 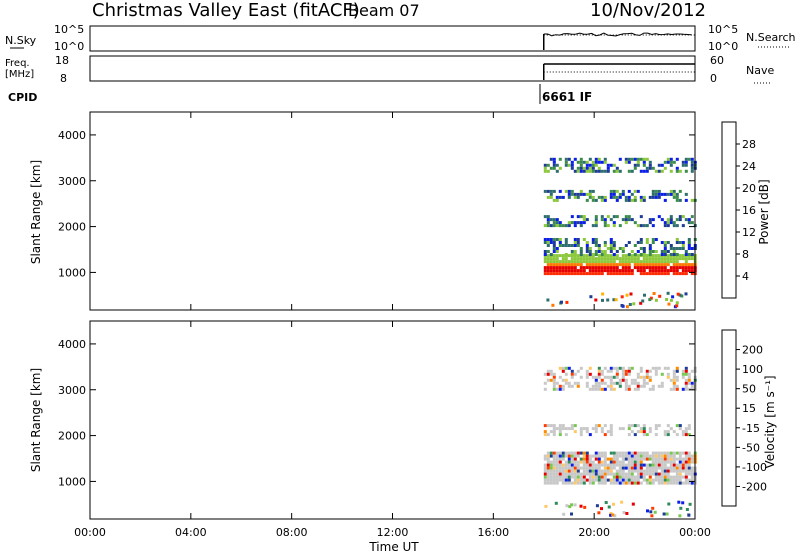 What do you see at coordinates (695, 532) in the screenshot?
I see `xtick-label: 00:00` at bounding box center [695, 532].